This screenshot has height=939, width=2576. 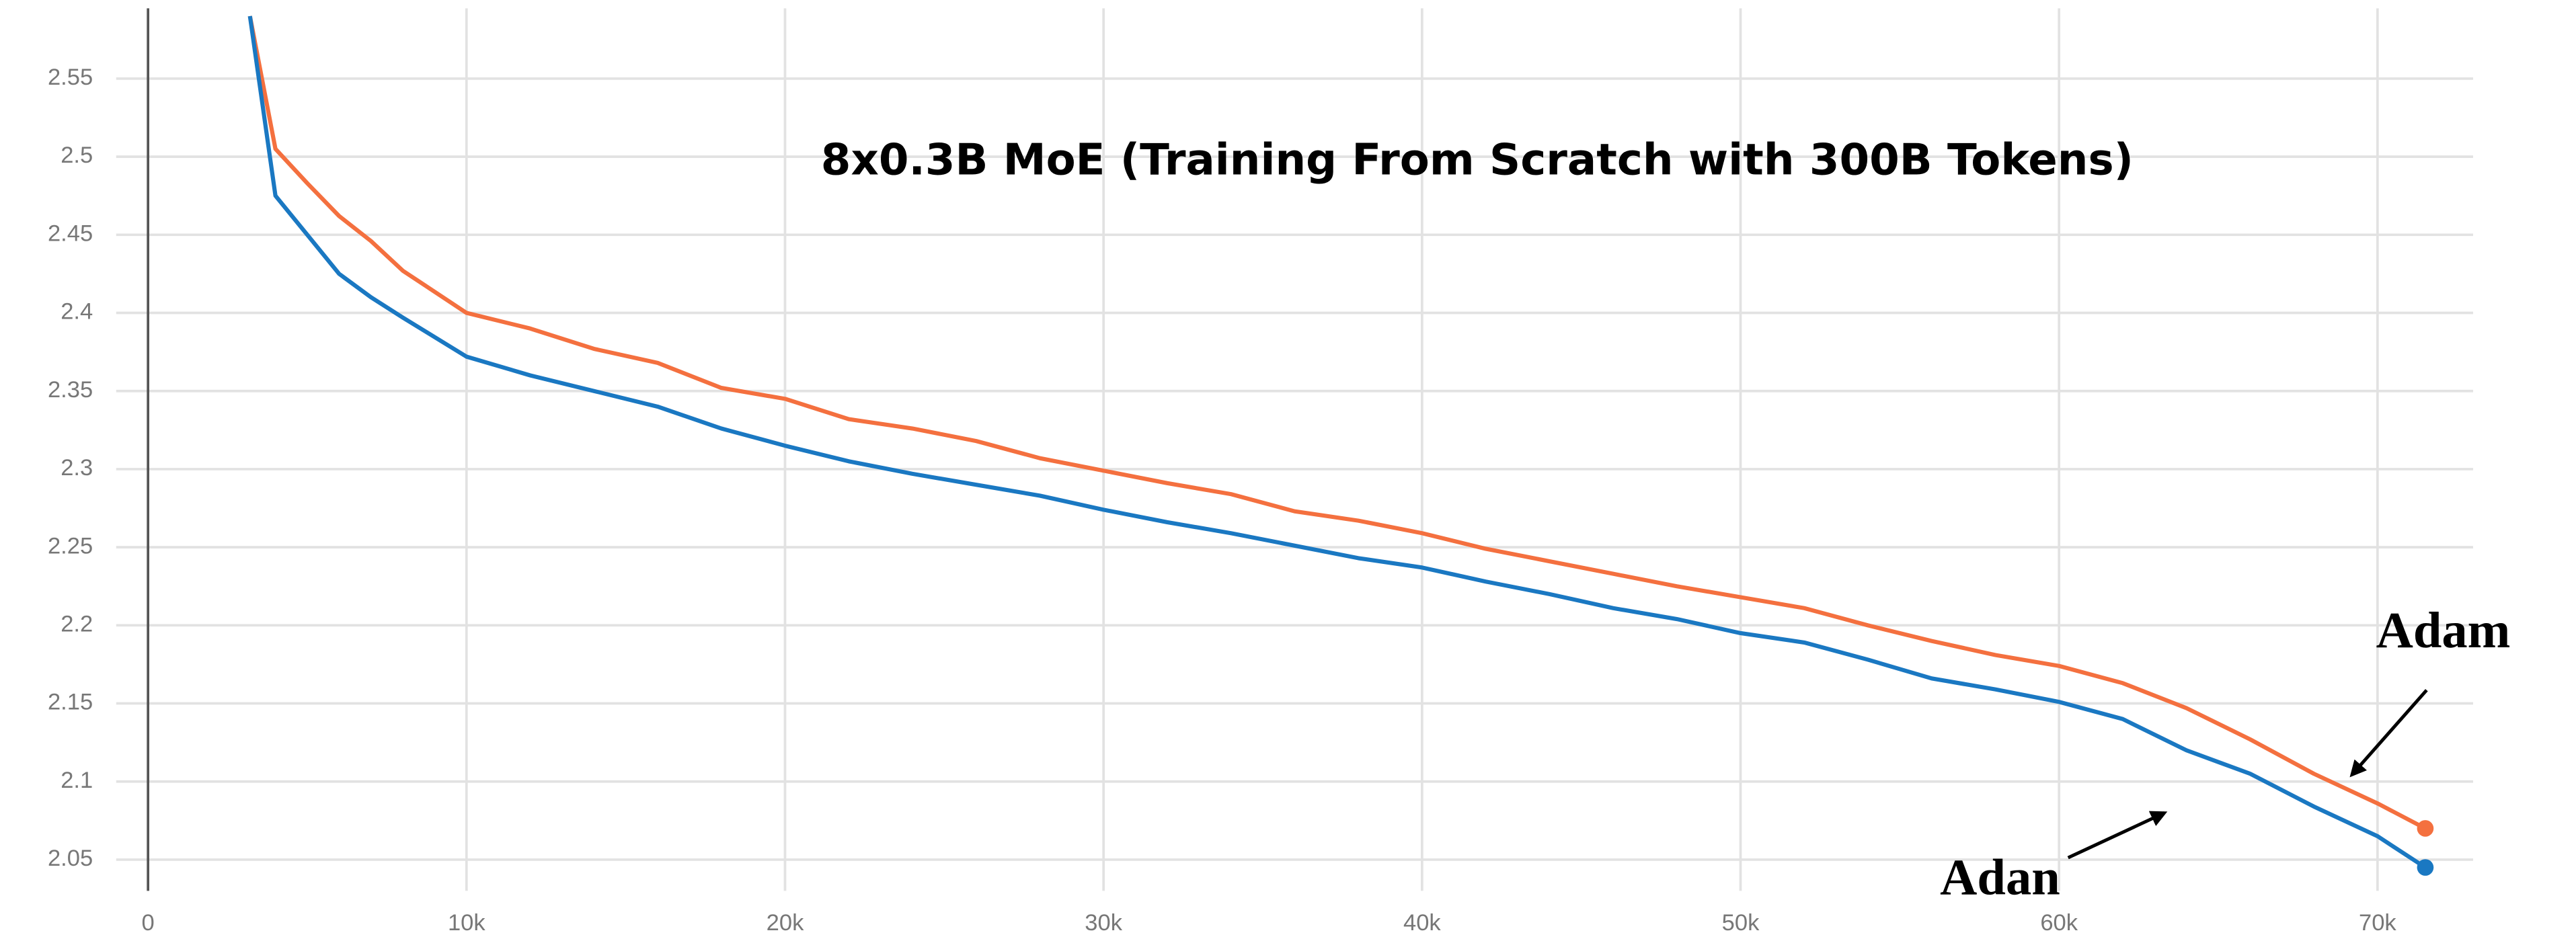 I want to click on x-tick-label: 10k, so click(x=467, y=923).